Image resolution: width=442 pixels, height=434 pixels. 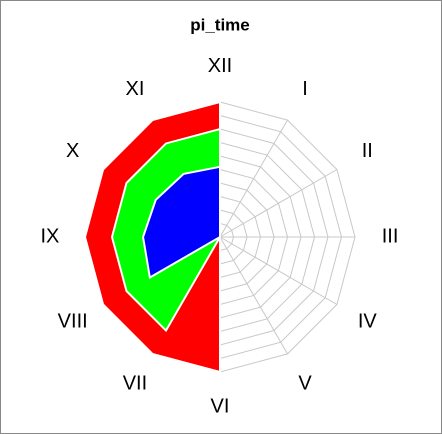 I want to click on category-label: X, so click(x=72, y=151).